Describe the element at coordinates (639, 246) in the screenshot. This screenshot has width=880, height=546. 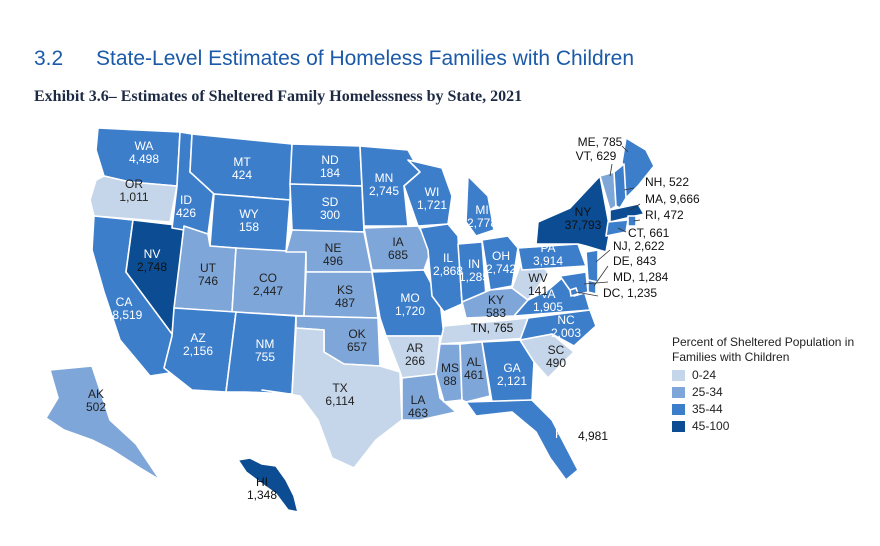
I see `state-label-nj: NJ, 2,622` at that location.